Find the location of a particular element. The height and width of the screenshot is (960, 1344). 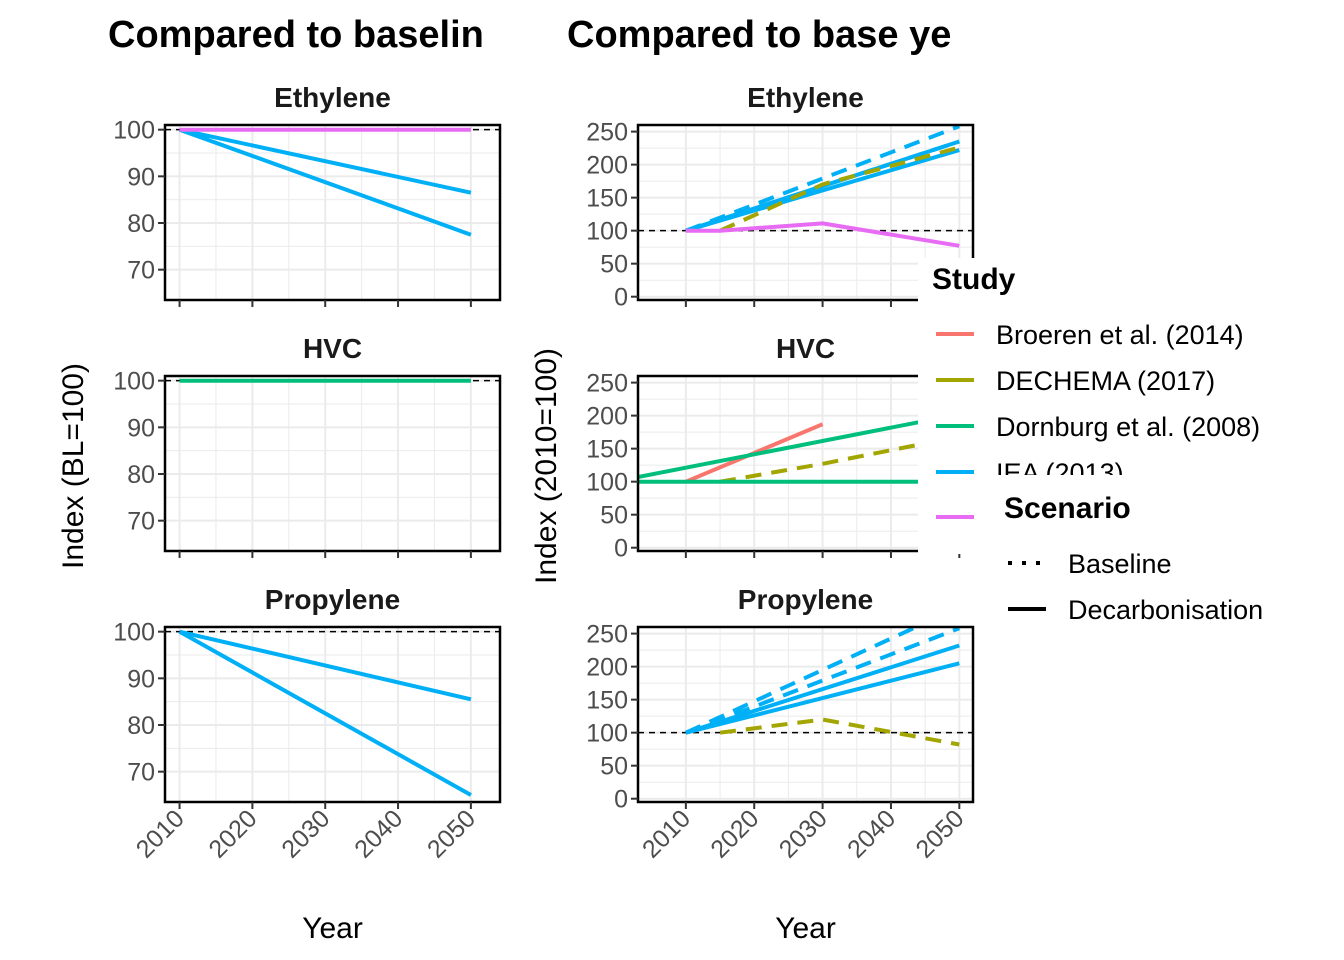

legend-item-label: Decarbonisation is located at coordinates (1165, 610).